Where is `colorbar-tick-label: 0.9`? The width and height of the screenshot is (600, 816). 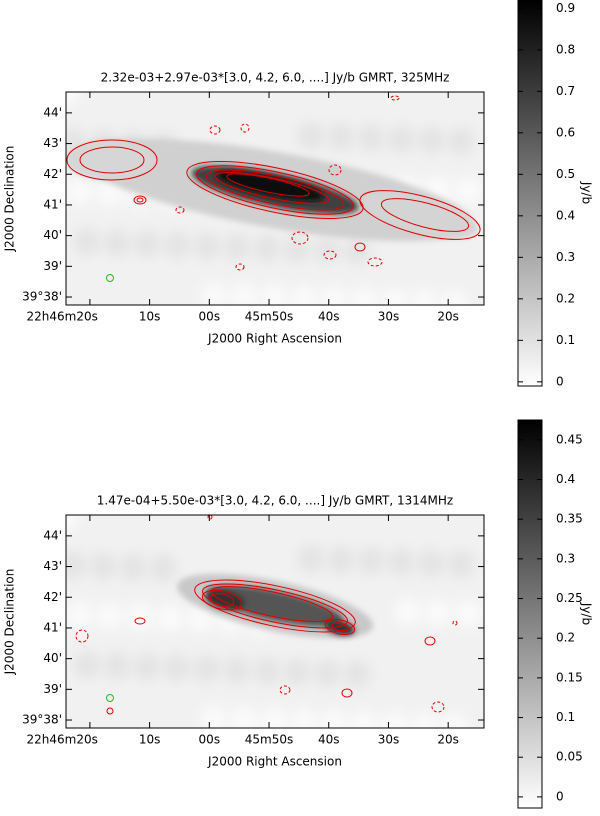
colorbar-tick-label: 0.9 is located at coordinates (565, 8).